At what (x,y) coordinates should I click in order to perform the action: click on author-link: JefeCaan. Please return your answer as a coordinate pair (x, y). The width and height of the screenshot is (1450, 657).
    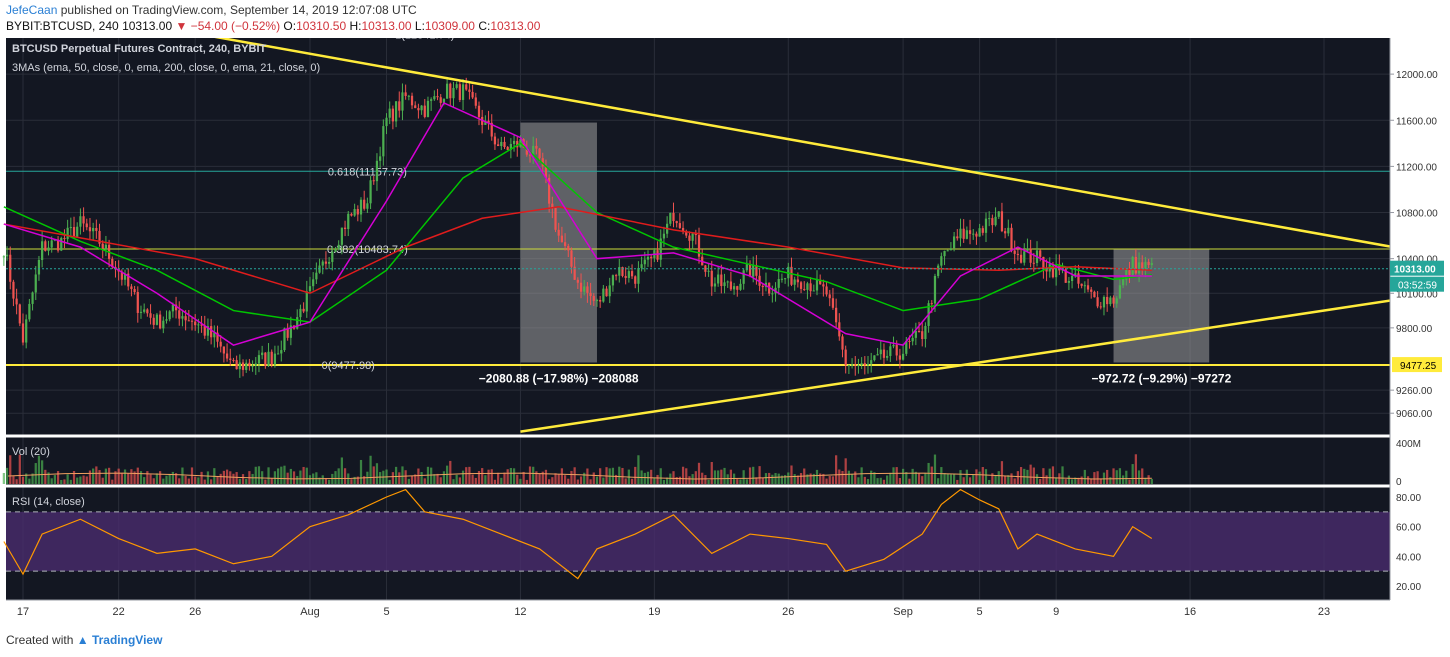
    Looking at the image, I should click on (32, 10).